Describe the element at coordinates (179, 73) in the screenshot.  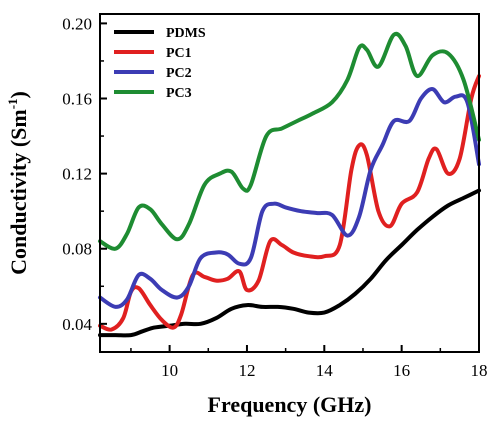
I see `legend-label-pc2: PC2` at that location.